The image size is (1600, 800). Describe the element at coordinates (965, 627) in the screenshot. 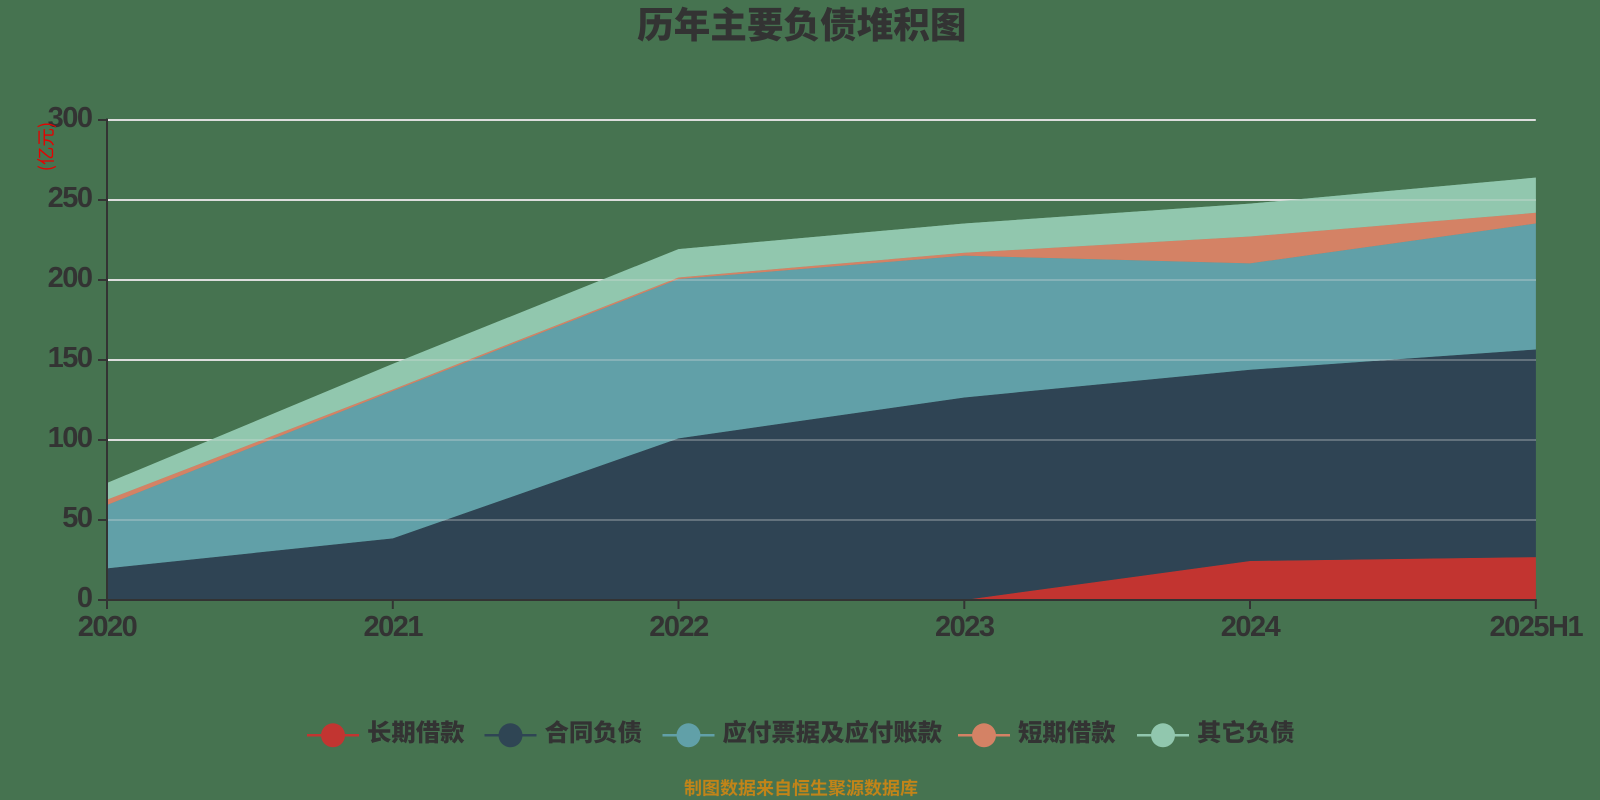

I see `svg-text: 2023` at that location.